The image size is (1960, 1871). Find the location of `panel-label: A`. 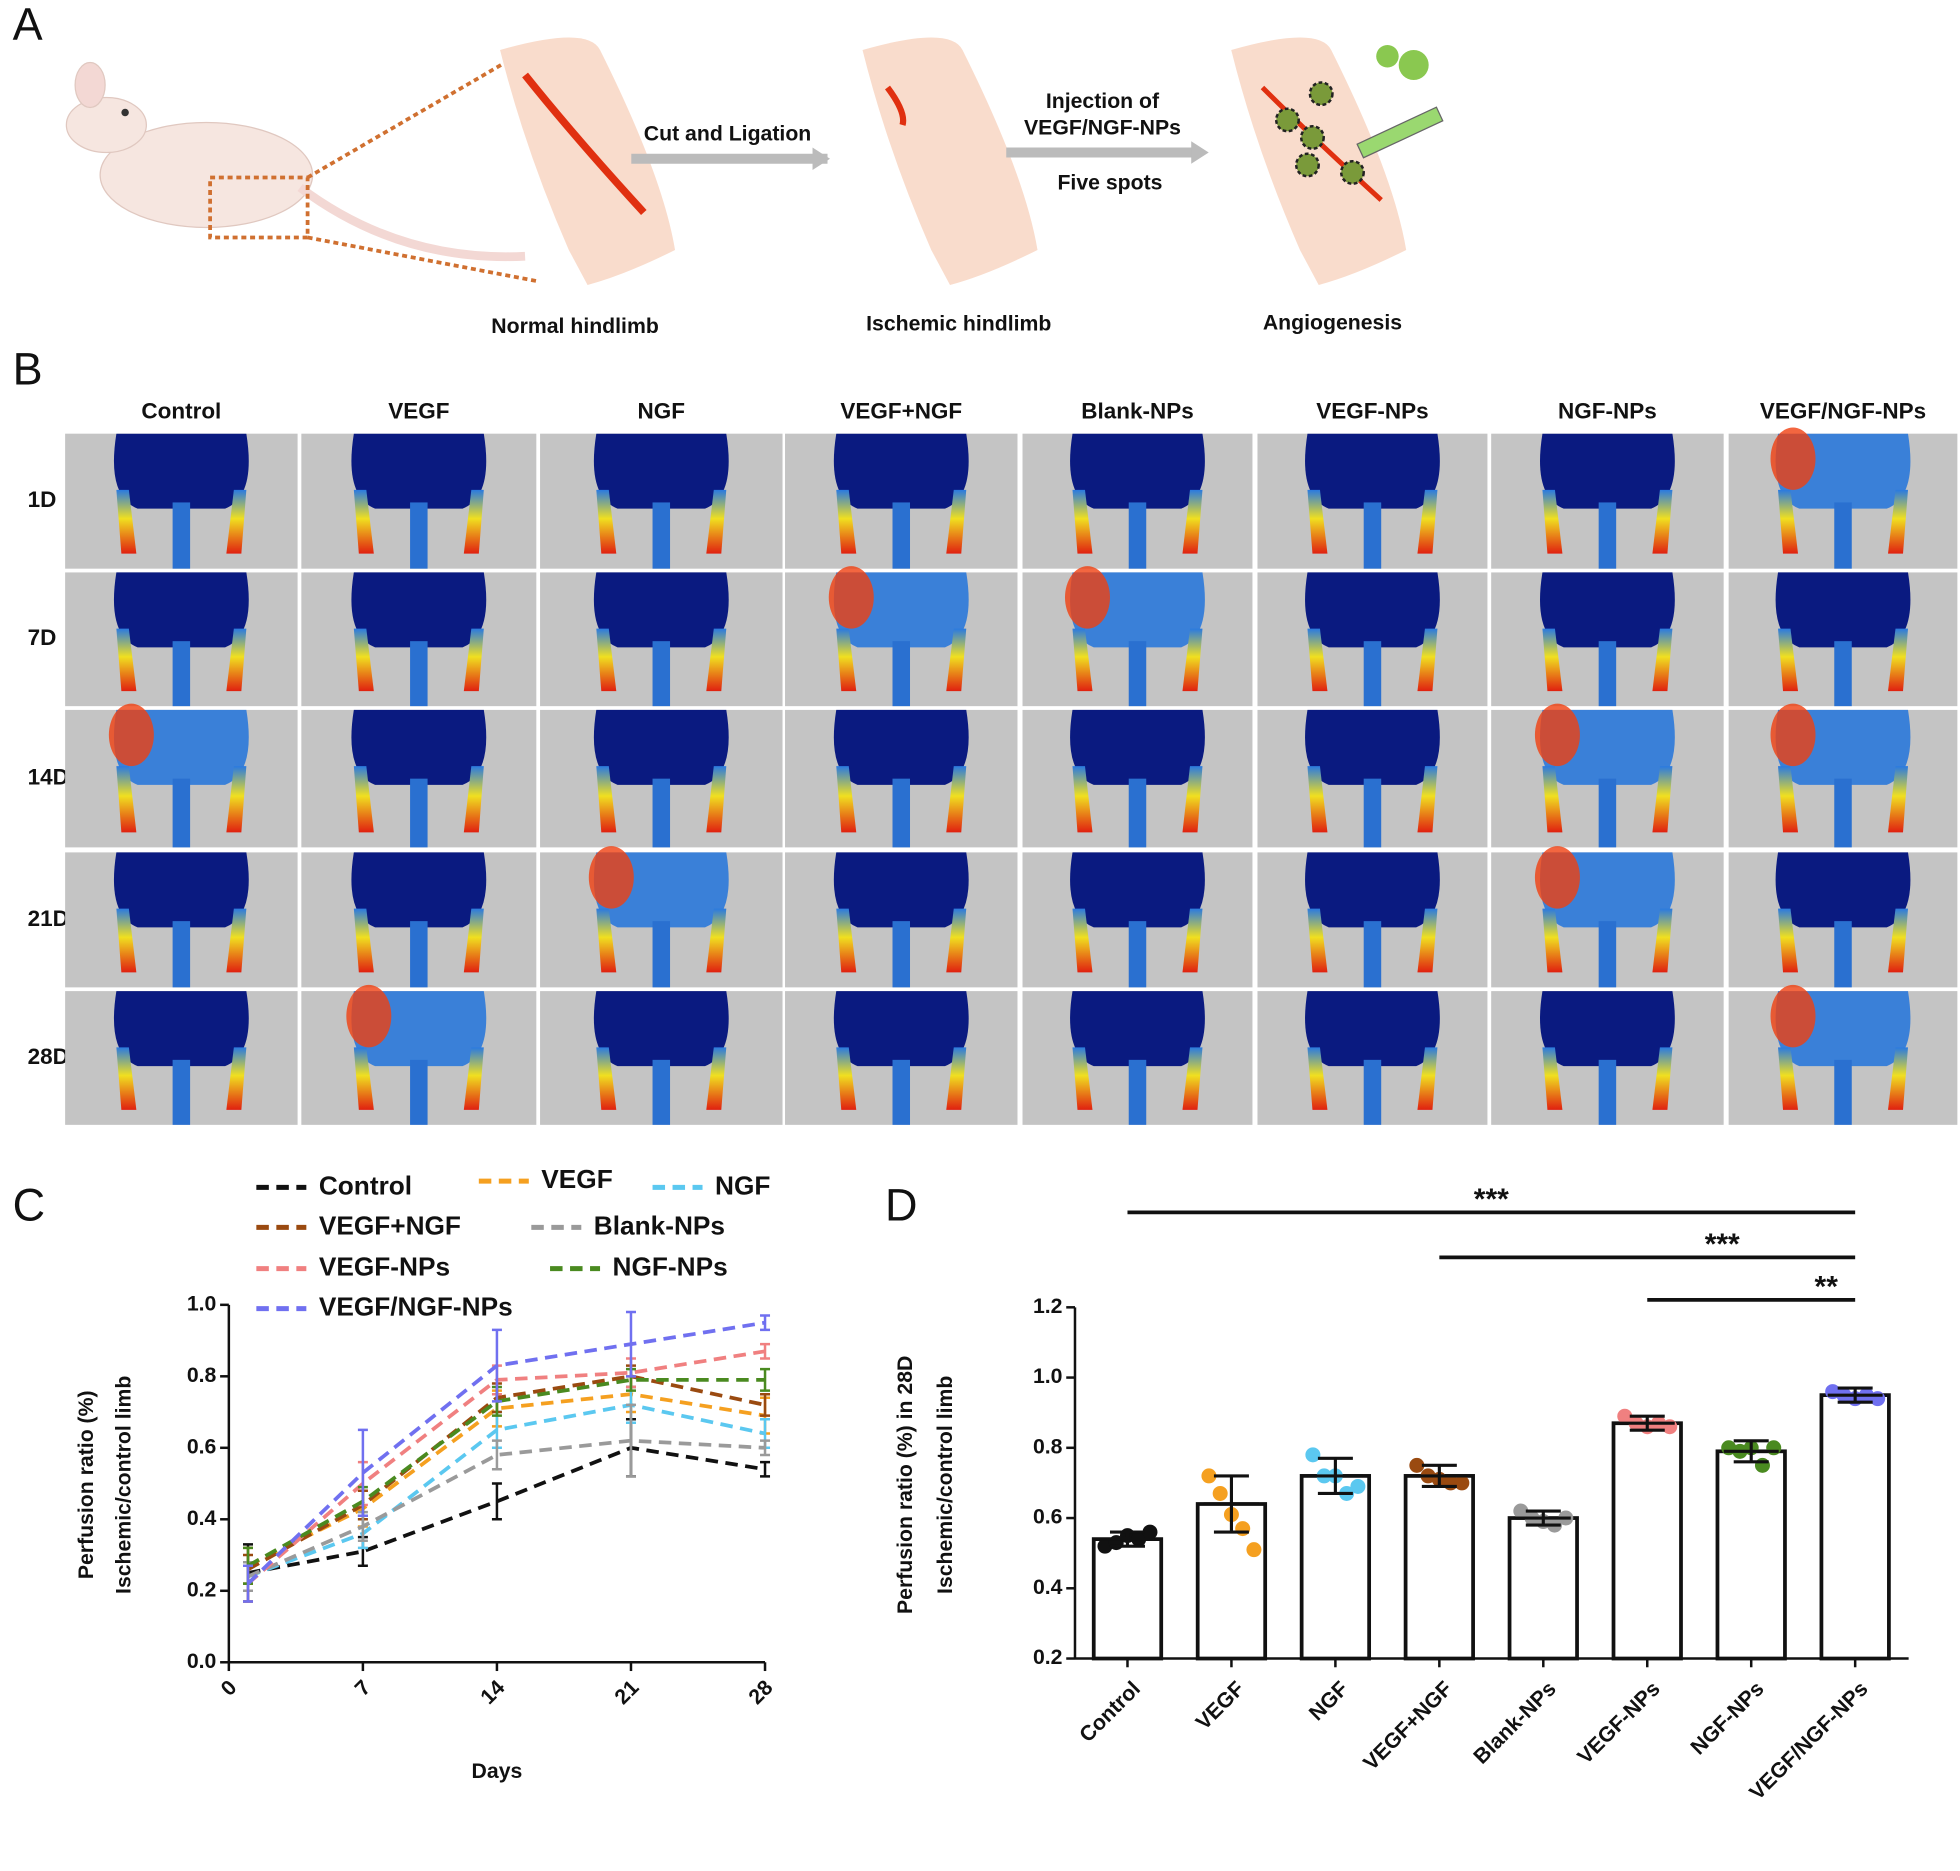

panel-label: A is located at coordinates (28, 24).